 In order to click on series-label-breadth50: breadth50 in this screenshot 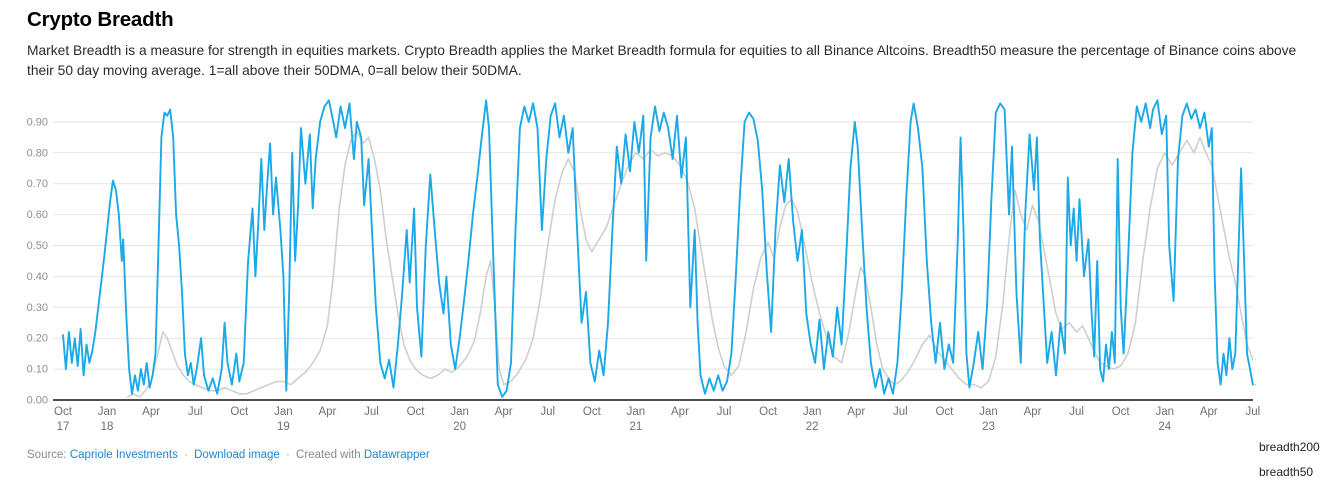, I will do `click(1286, 471)`.